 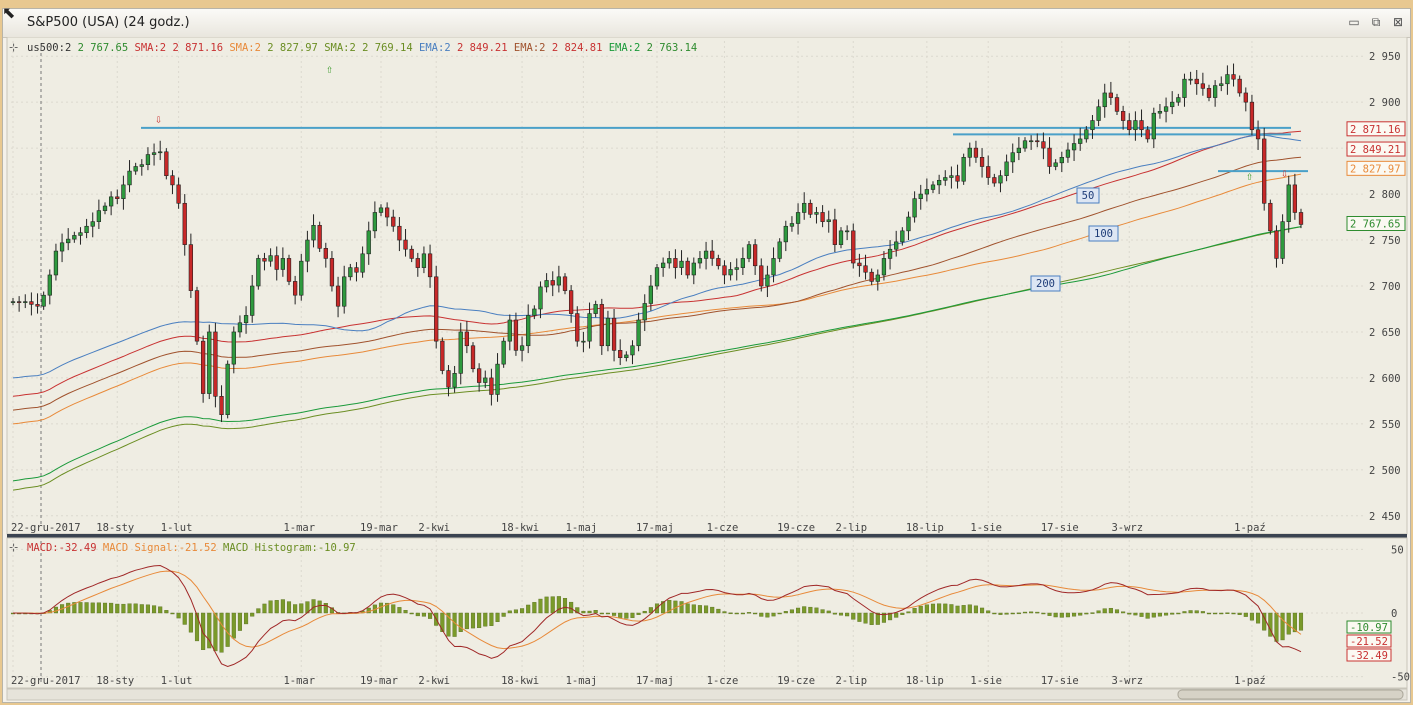 What do you see at coordinates (1385, 517) in the screenshot?
I see `y-tick-label: 2 450` at bounding box center [1385, 517].